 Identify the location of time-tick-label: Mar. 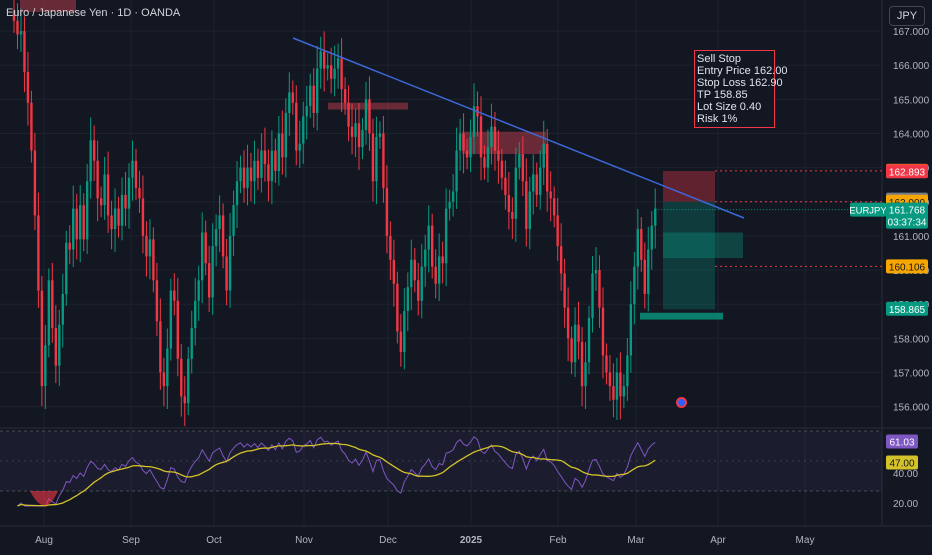
(636, 540).